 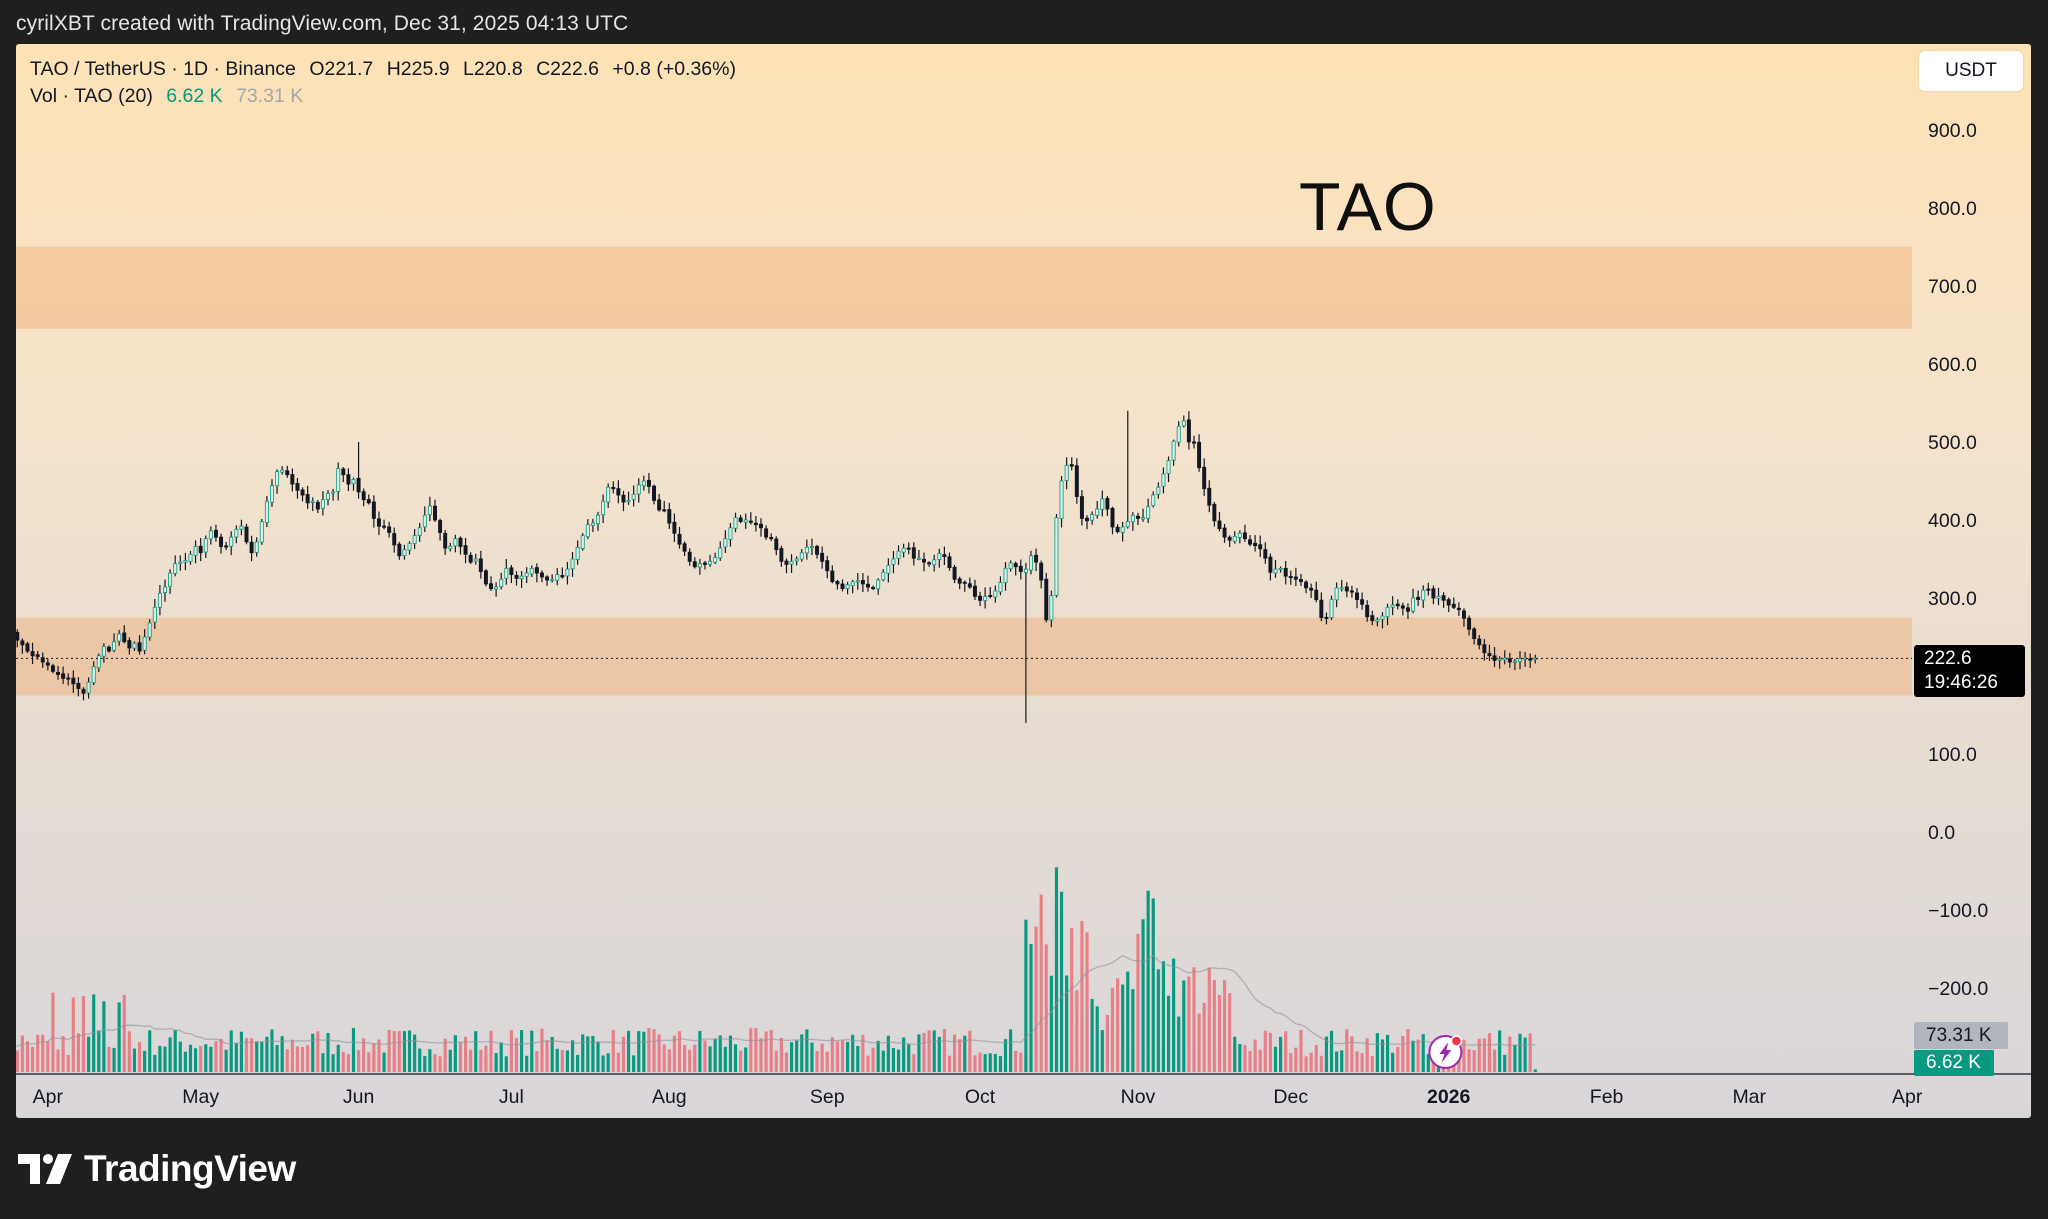 I want to click on close-value: C222.6, so click(x=567, y=69).